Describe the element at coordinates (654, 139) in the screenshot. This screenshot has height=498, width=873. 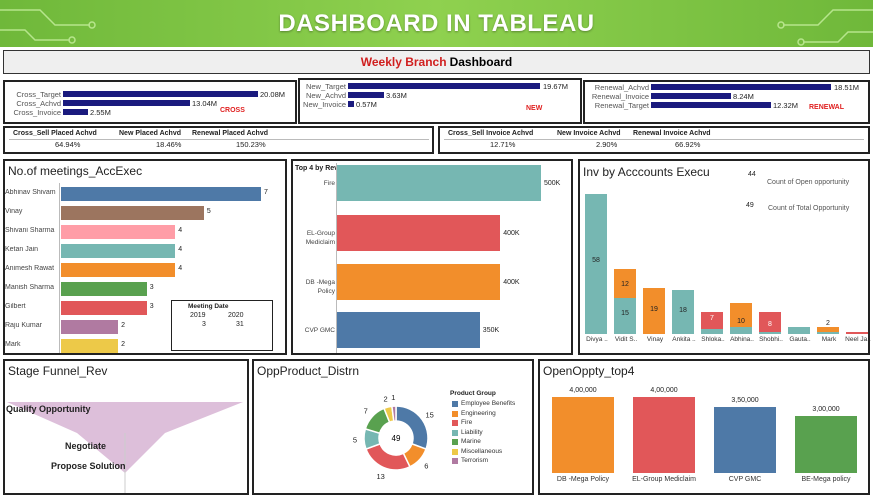
I see `table-divider` at that location.